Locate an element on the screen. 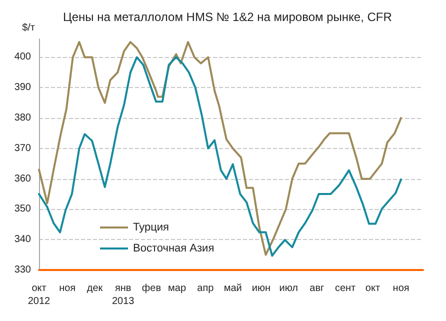  legend-label: Восточная Азия is located at coordinates (173, 248).